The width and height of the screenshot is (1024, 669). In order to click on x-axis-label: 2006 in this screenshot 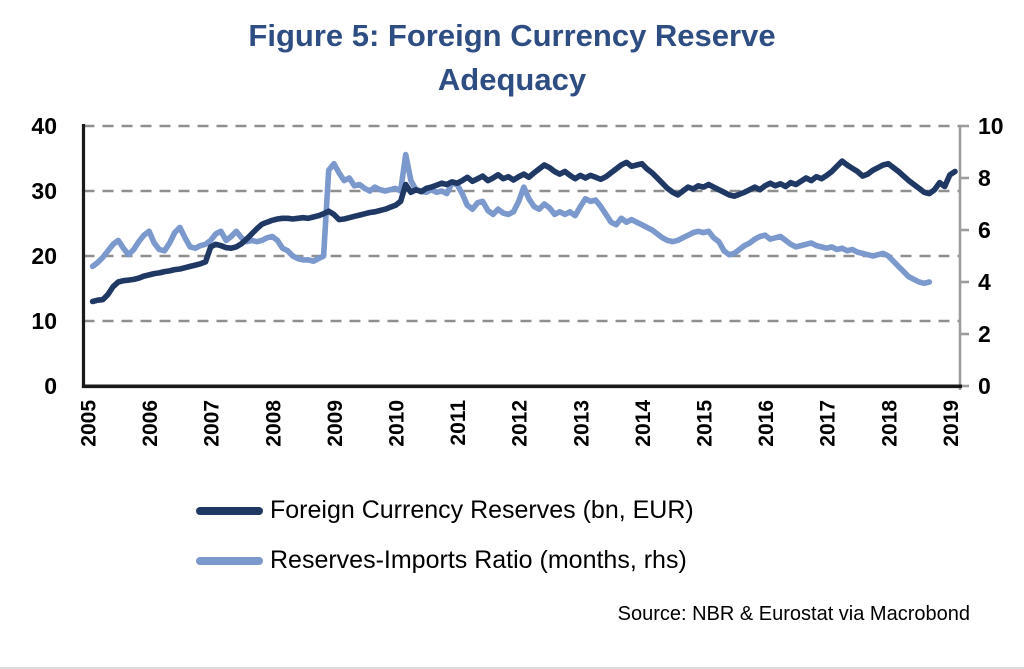, I will do `click(150, 423)`.